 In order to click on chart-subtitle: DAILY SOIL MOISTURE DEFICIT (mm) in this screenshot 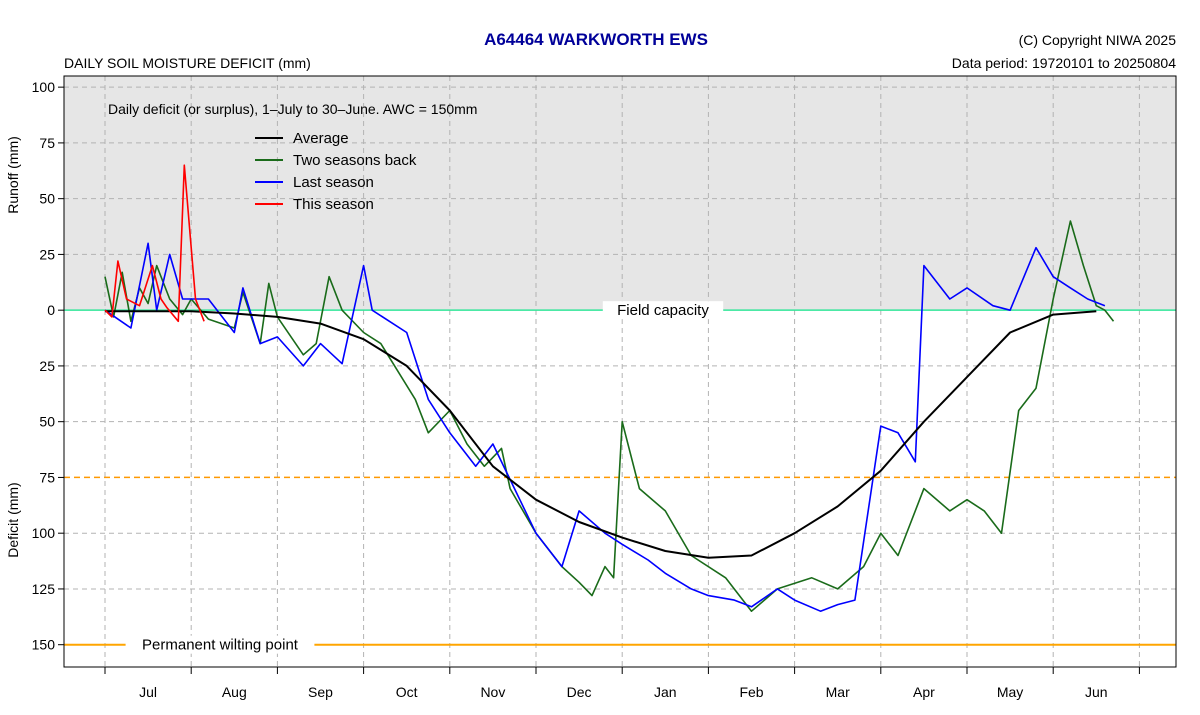, I will do `click(187, 63)`.